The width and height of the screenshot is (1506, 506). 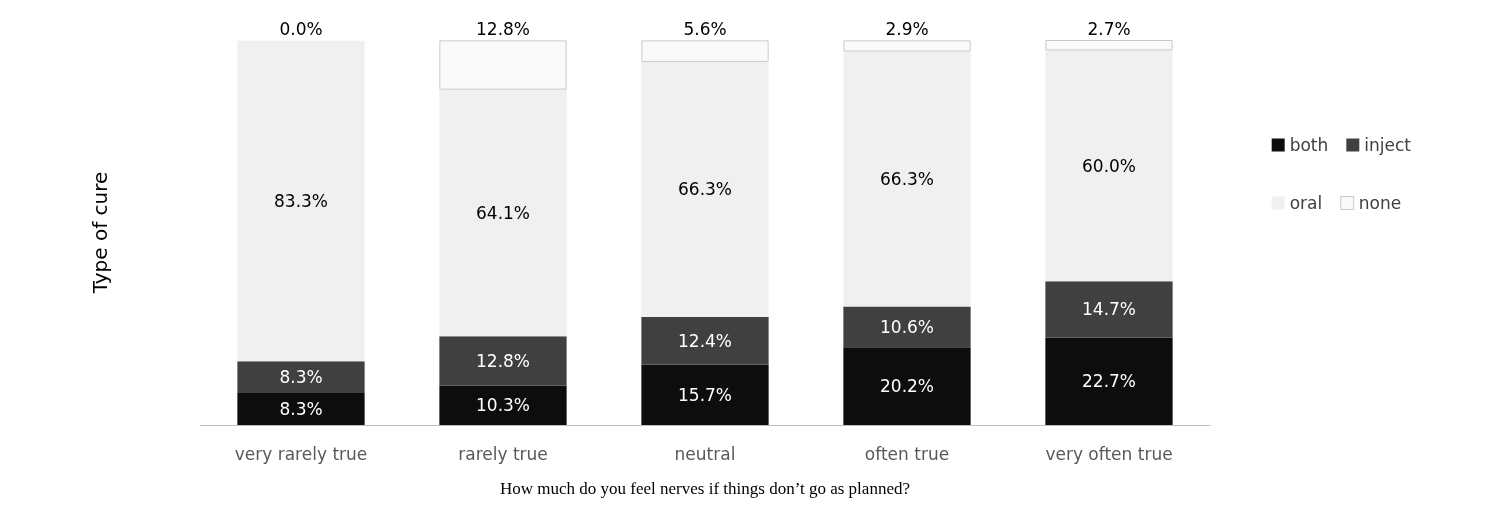 I want to click on legend-label: both, so click(x=1309, y=145).